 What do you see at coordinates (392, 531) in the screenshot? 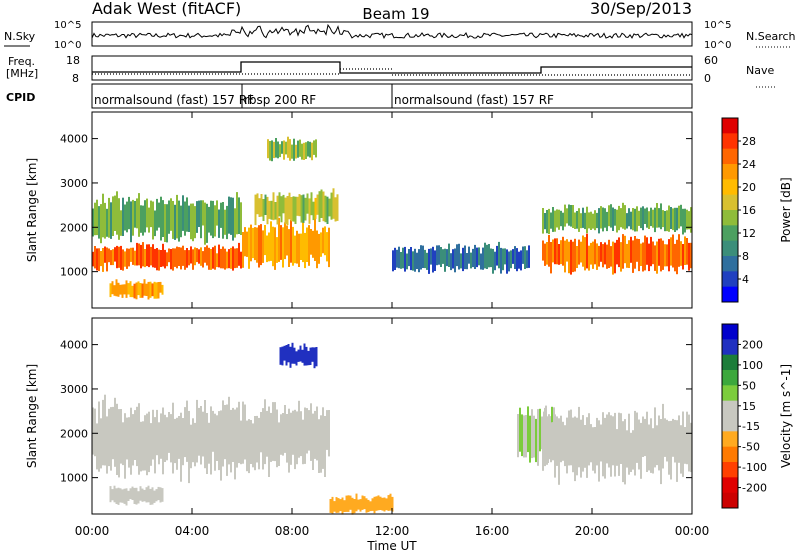
I see `x-tick-label: 12:00` at bounding box center [392, 531].